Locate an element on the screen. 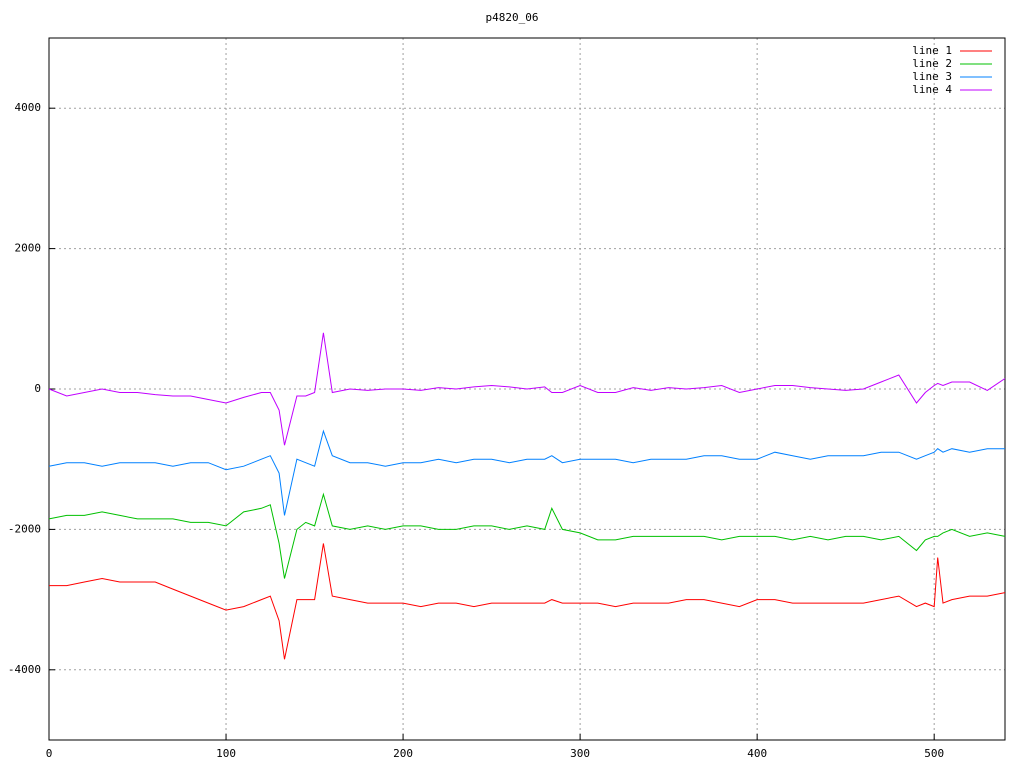  x-tick-label: 0 is located at coordinates (49, 753).